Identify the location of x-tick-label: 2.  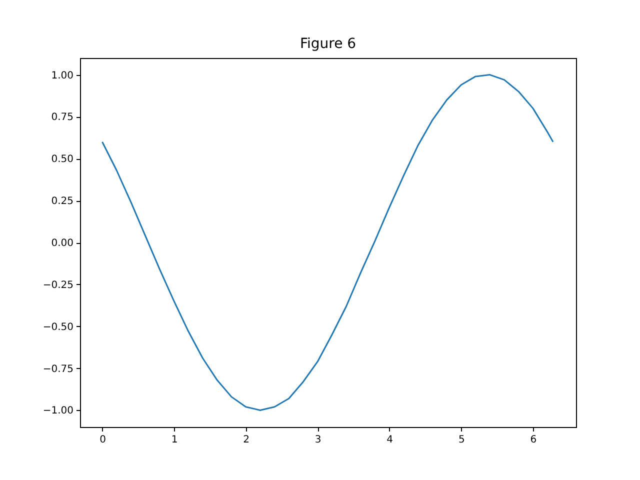
(246, 440).